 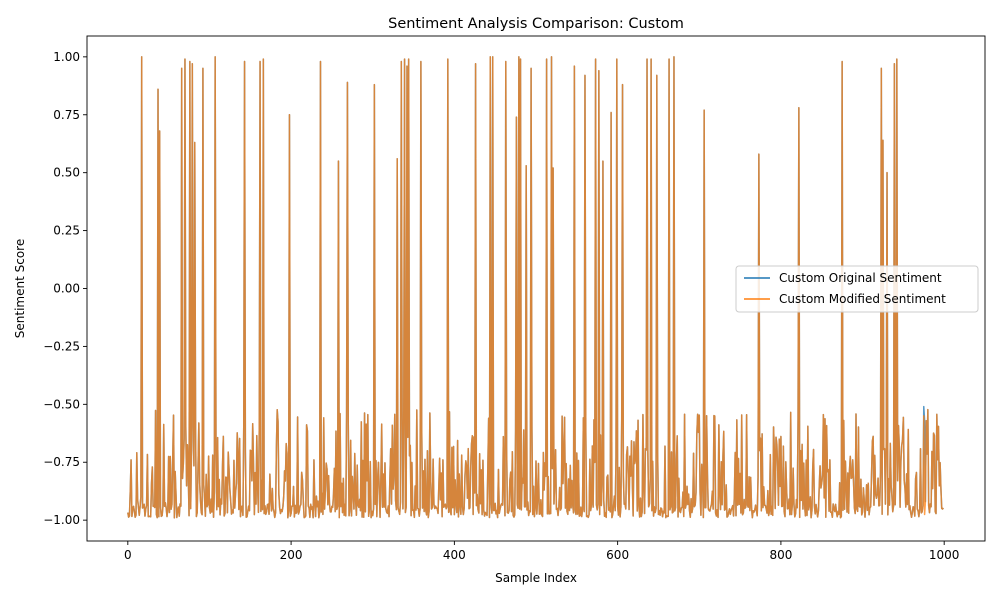 What do you see at coordinates (454, 555) in the screenshot?
I see `x-tick-label: 400` at bounding box center [454, 555].